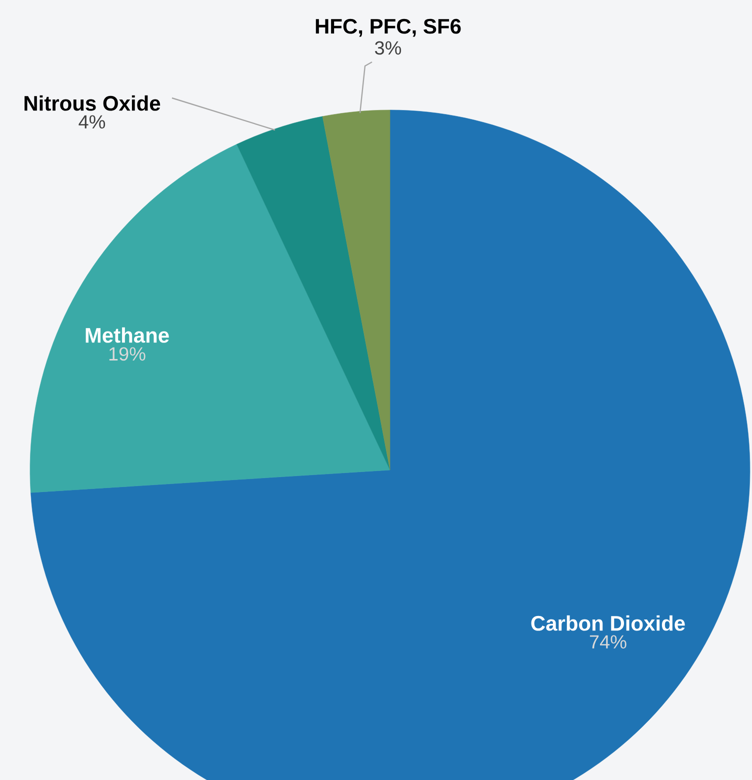 This screenshot has height=780, width=752. Describe the element at coordinates (92, 103) in the screenshot. I see `slice-label: Nitrous Oxide` at that location.